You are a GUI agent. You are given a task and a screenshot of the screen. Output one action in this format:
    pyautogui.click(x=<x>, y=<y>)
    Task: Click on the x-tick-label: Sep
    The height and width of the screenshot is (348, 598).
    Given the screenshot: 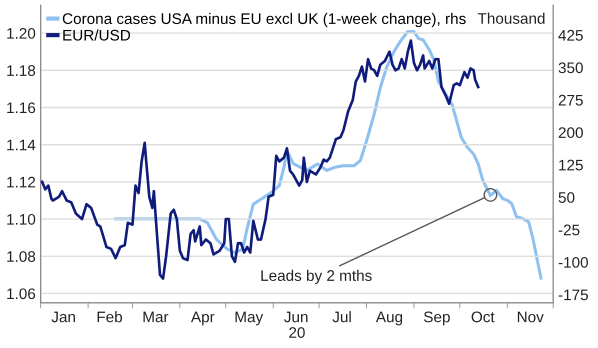 What is the action you would take?
    pyautogui.click(x=437, y=318)
    